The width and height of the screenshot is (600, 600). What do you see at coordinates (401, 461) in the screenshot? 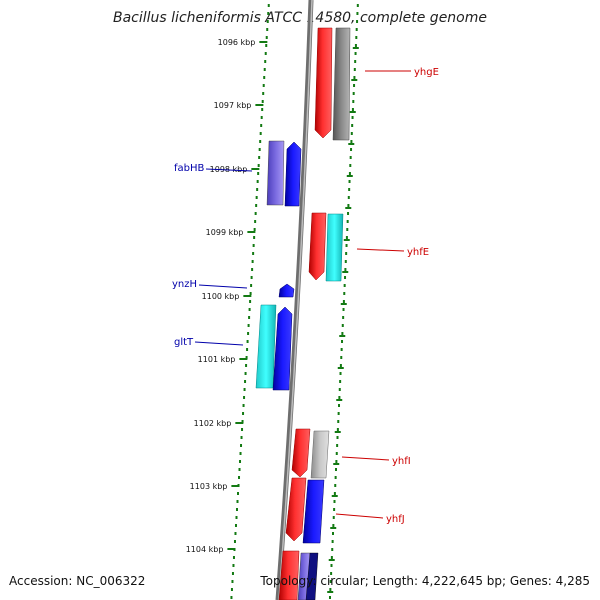
I see `gene-label-yhfI: yhfI` at bounding box center [401, 461].